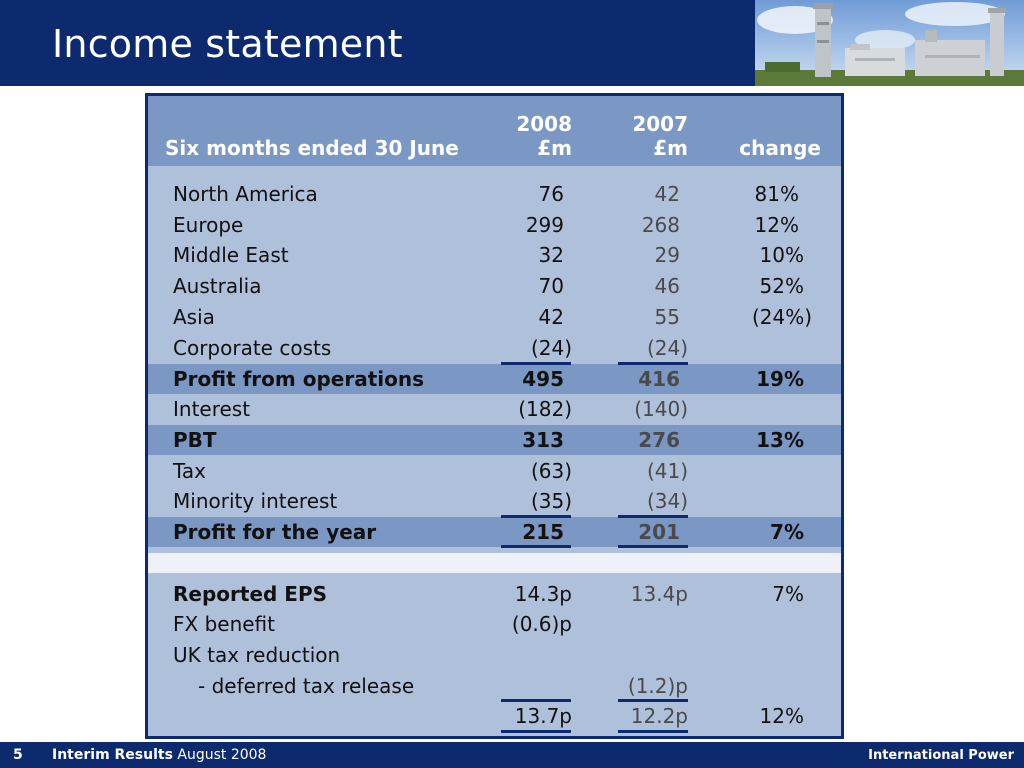 This screenshot has width=1024, height=768. I want to click on row-change: (24%), so click(781, 317).